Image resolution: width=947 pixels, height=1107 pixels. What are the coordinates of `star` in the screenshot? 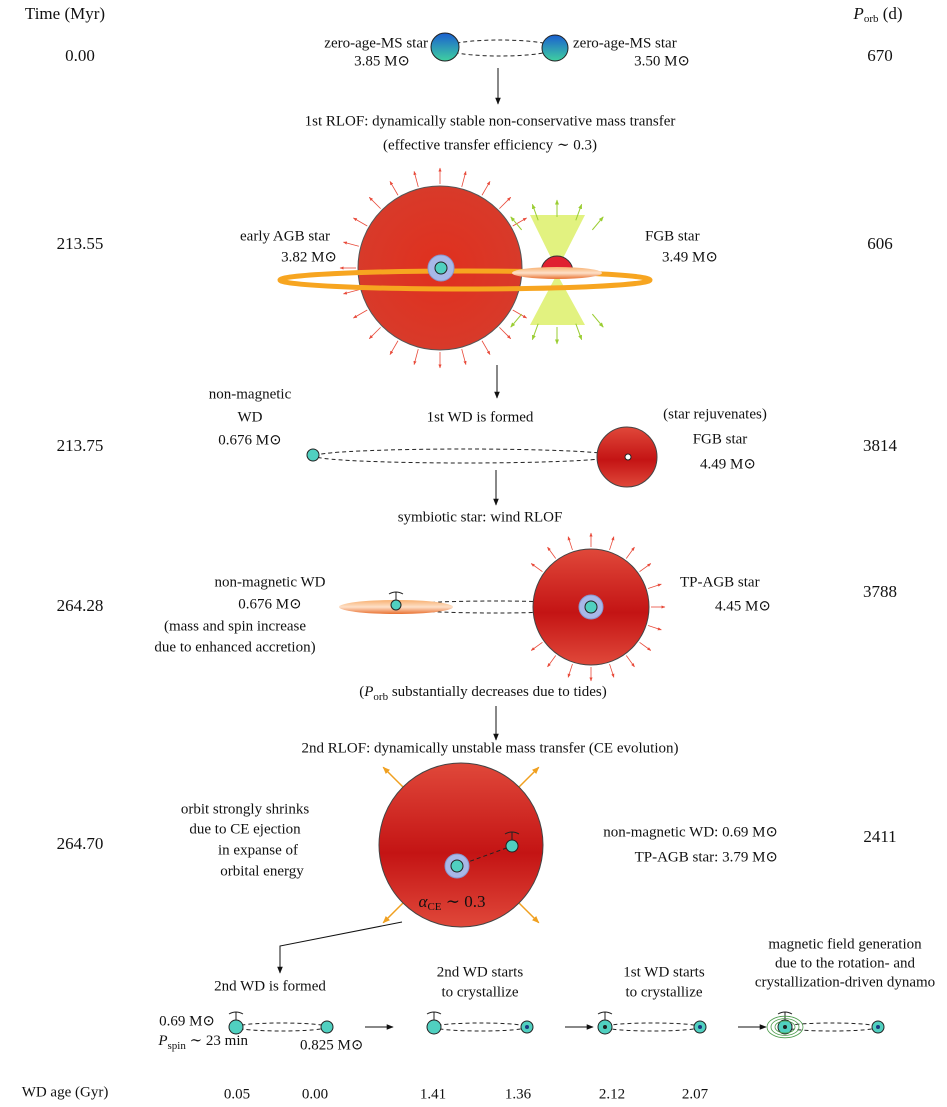 It's located at (555, 48).